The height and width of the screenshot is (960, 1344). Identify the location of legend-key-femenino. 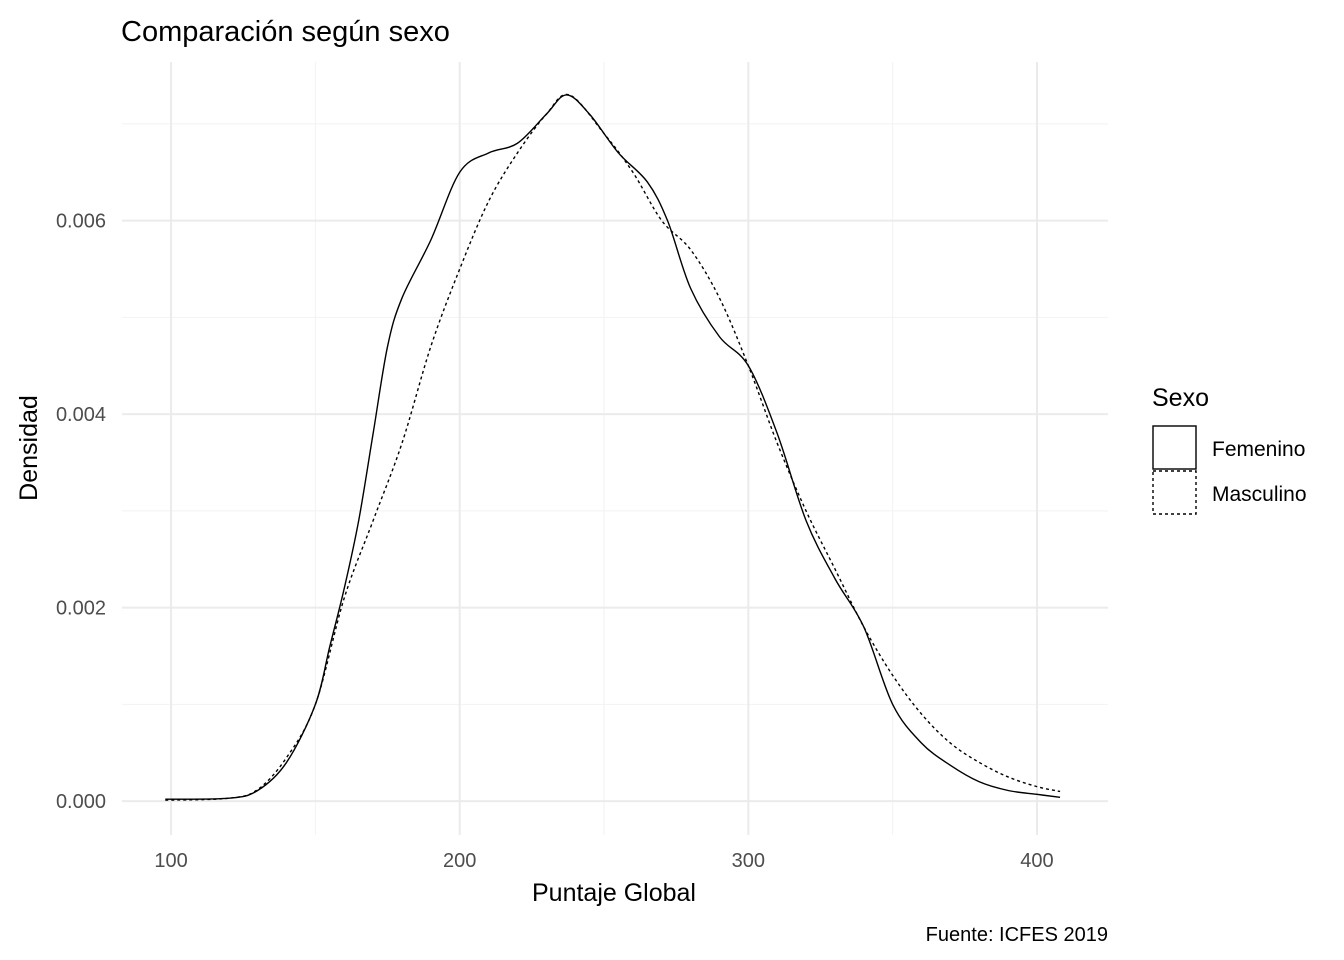
(1174, 447).